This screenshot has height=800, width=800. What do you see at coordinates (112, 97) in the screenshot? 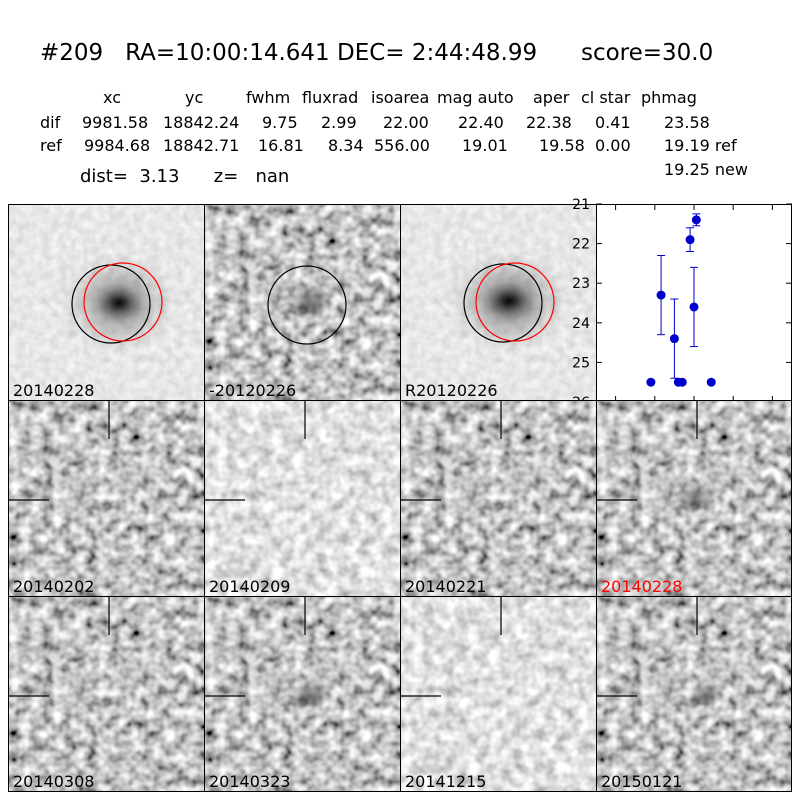
I see `col-header-xc: xc` at bounding box center [112, 97].